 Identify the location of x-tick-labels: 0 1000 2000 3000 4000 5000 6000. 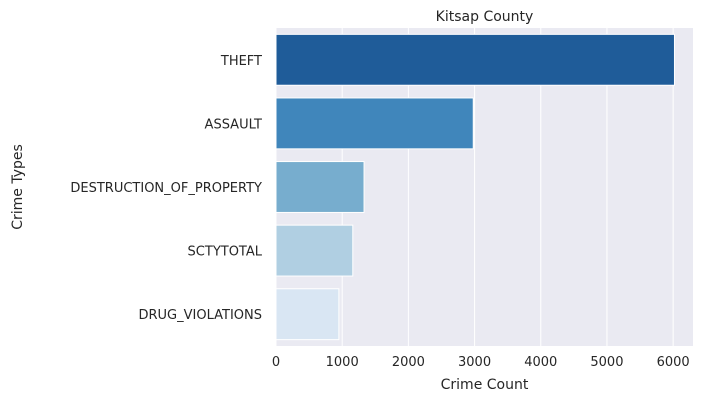
(481, 362).